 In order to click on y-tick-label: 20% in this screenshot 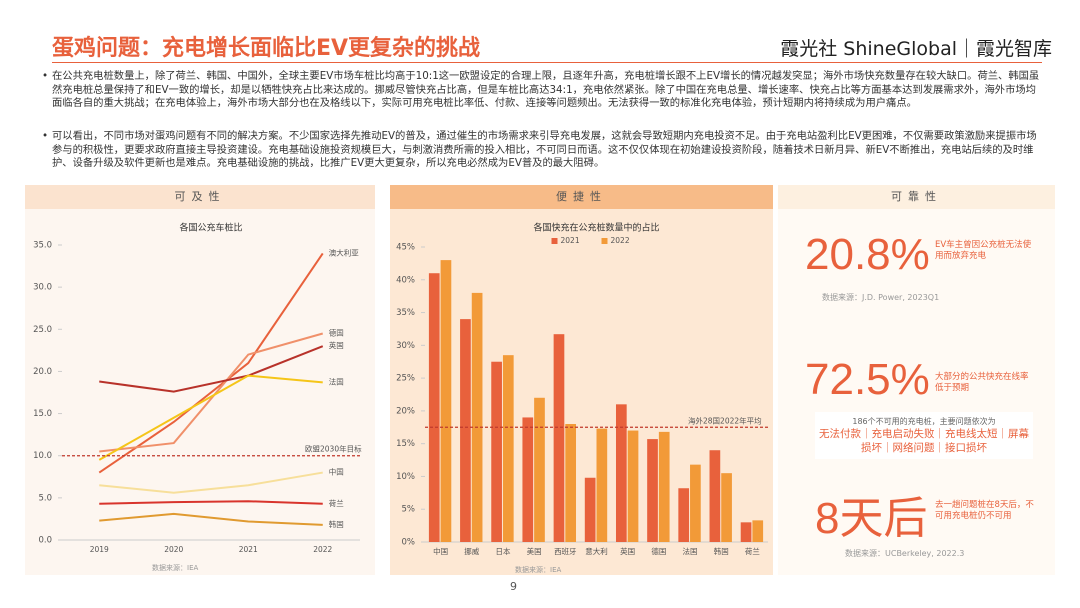, I will do `click(405, 411)`.